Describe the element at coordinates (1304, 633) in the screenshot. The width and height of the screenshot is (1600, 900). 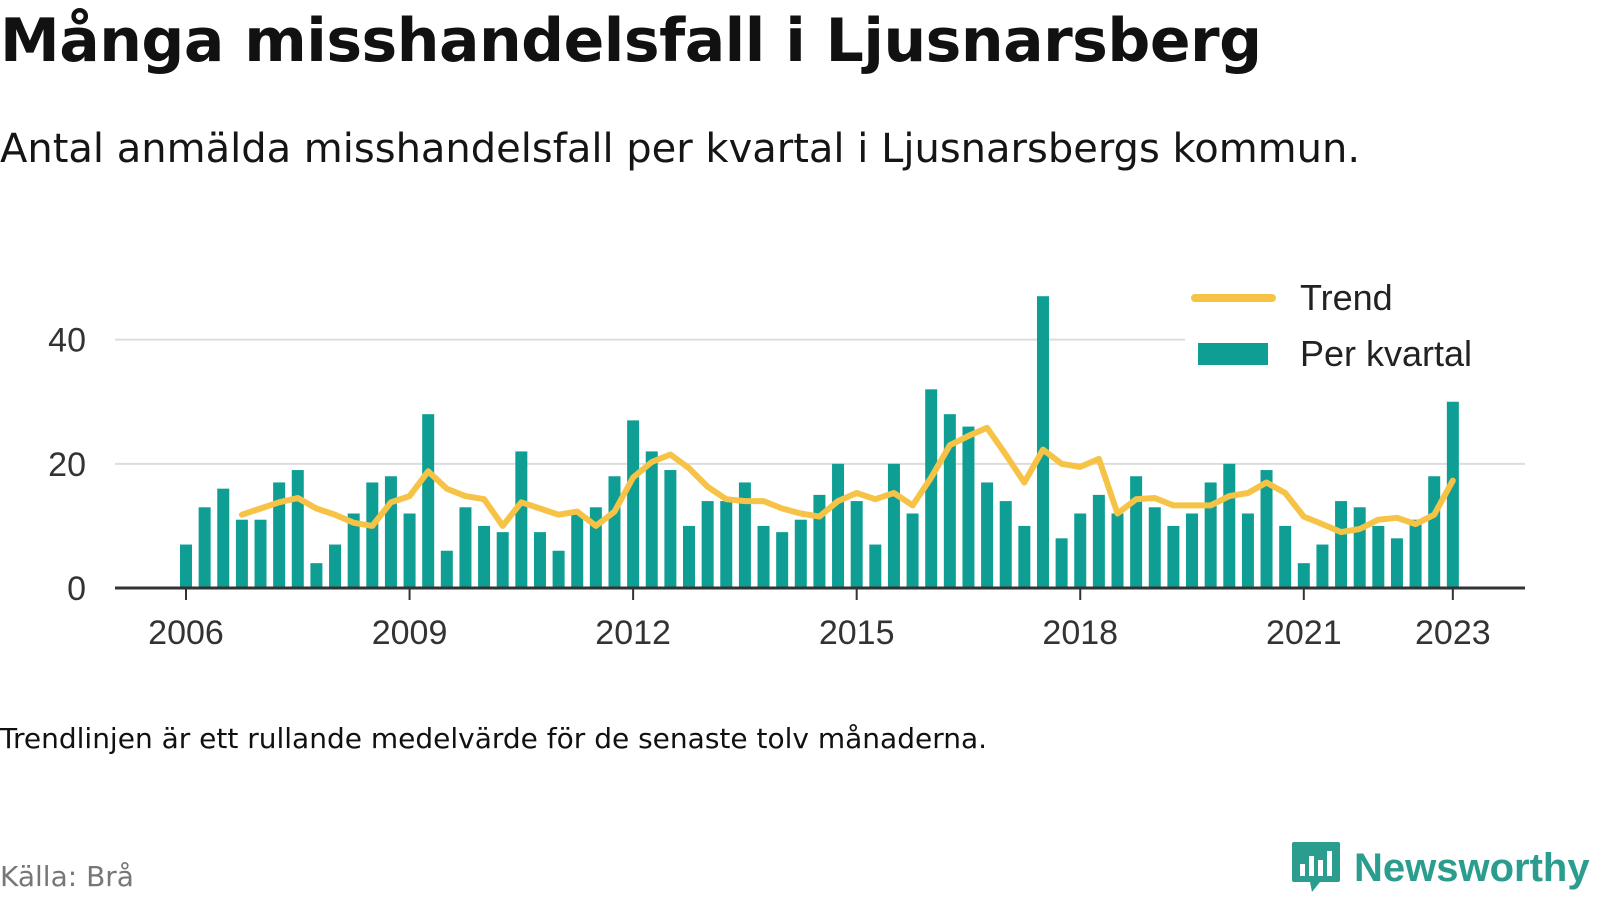
I see `x-tick-label: 2021` at that location.